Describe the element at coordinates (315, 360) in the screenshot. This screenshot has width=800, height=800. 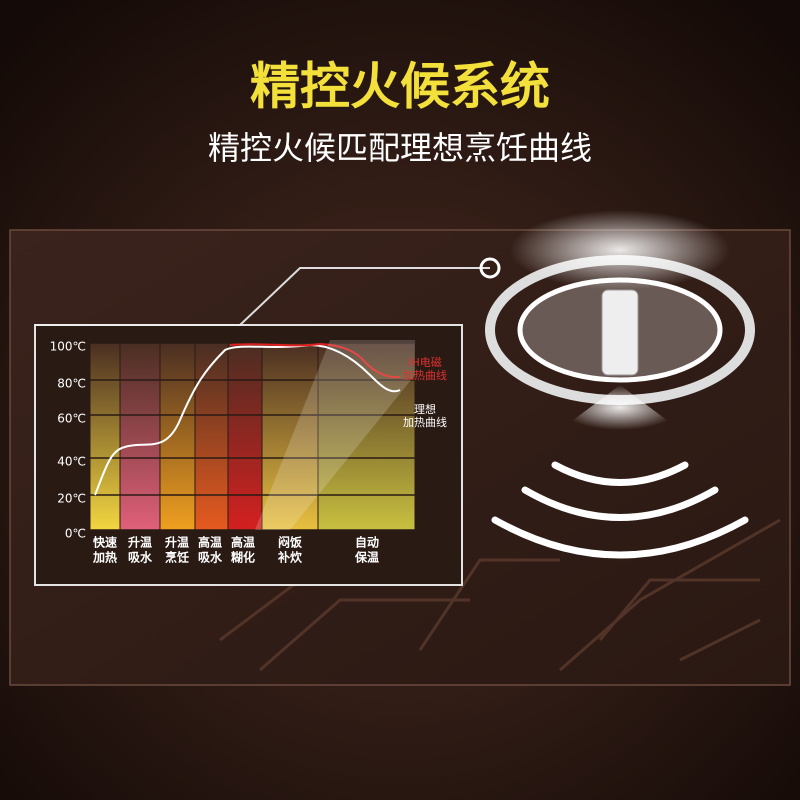
I see `ih-curve` at that location.